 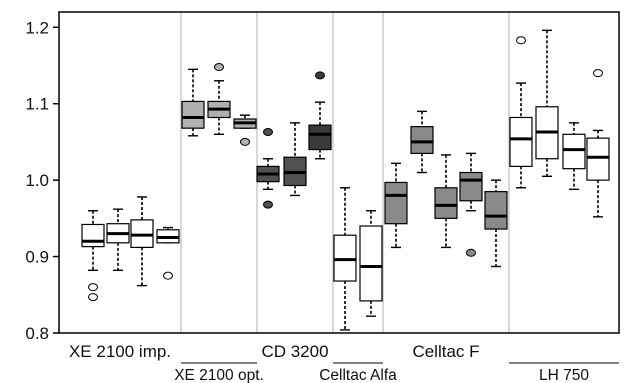 What do you see at coordinates (358, 375) in the screenshot?
I see `group-label: Celltac Alfa` at bounding box center [358, 375].